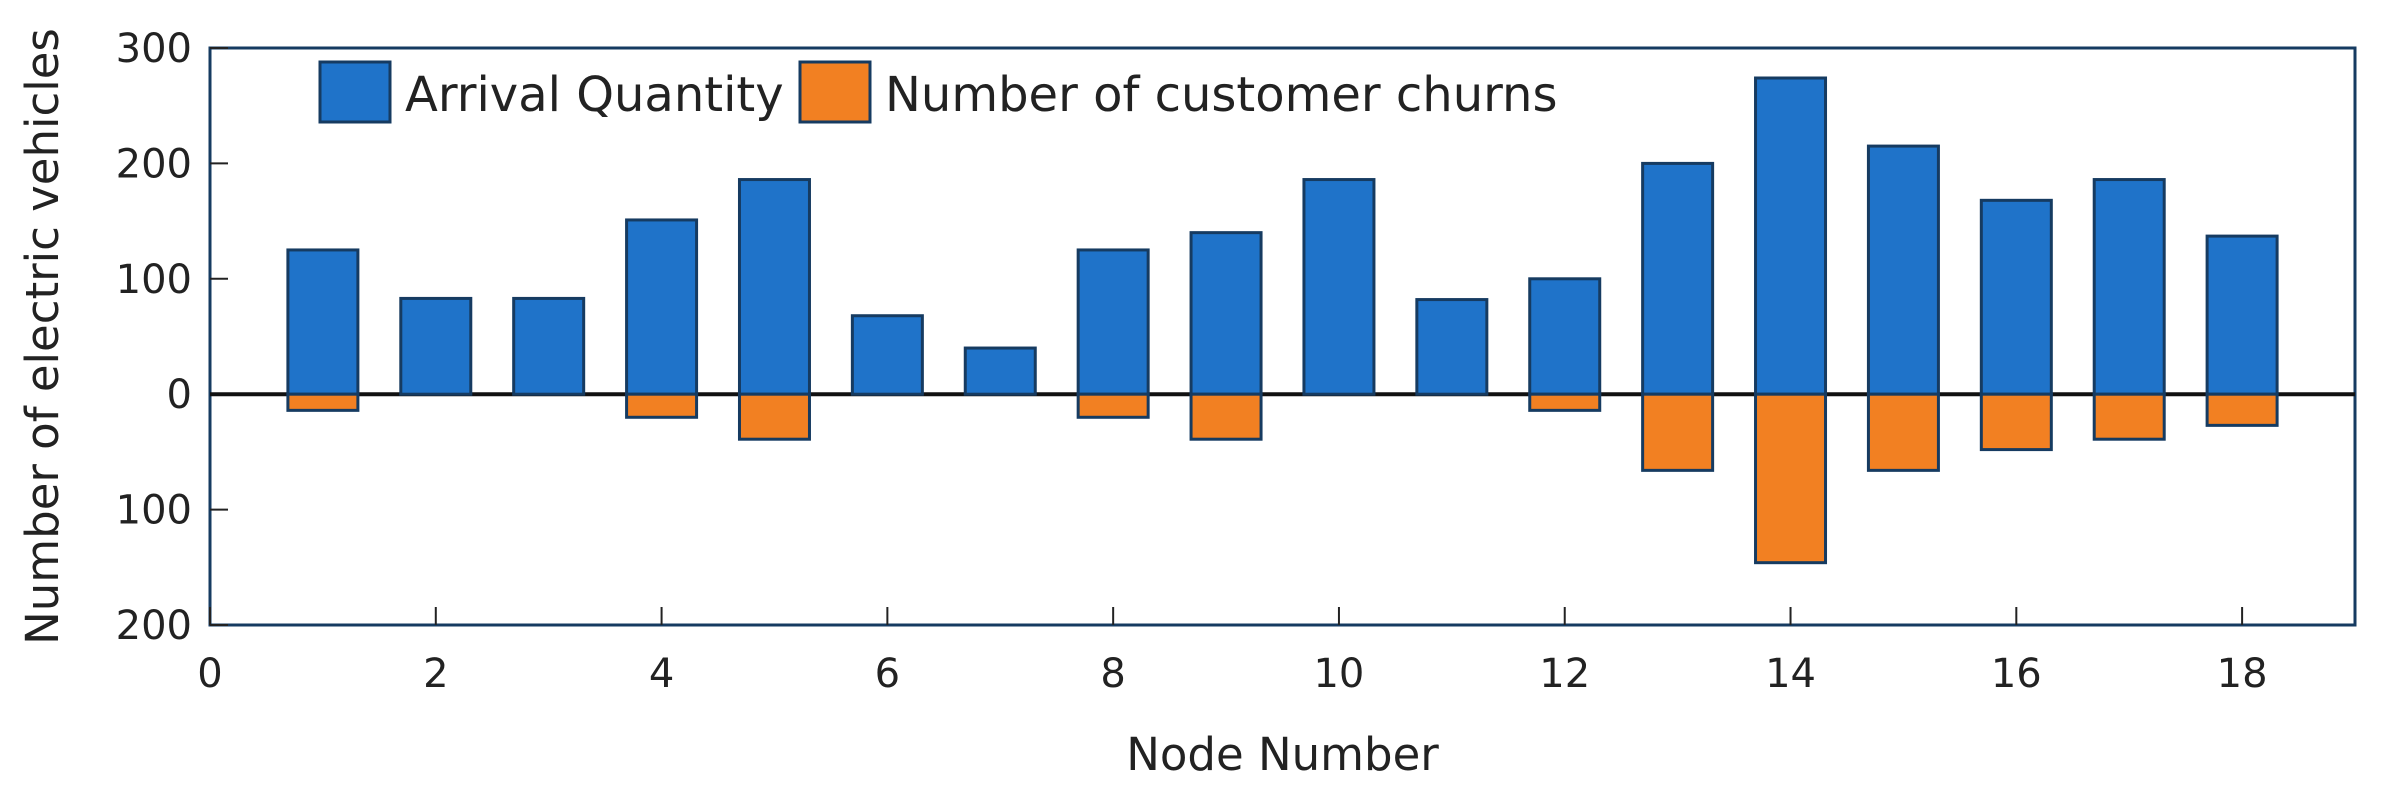 This screenshot has width=2395, height=801. Describe the element at coordinates (154, 49) in the screenshot. I see `y-tick-label: 300` at that location.